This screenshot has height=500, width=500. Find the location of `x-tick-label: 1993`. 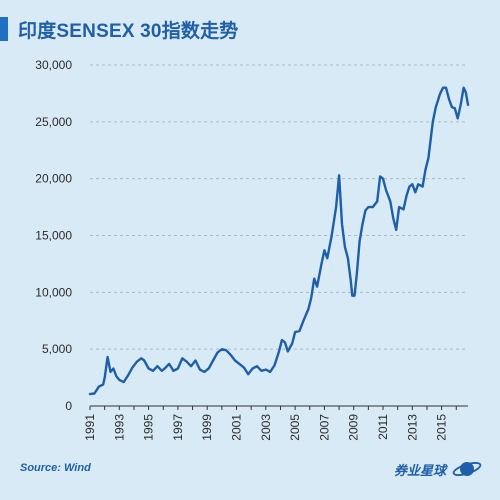

x-tick-label: 1993 is located at coordinates (119, 427).